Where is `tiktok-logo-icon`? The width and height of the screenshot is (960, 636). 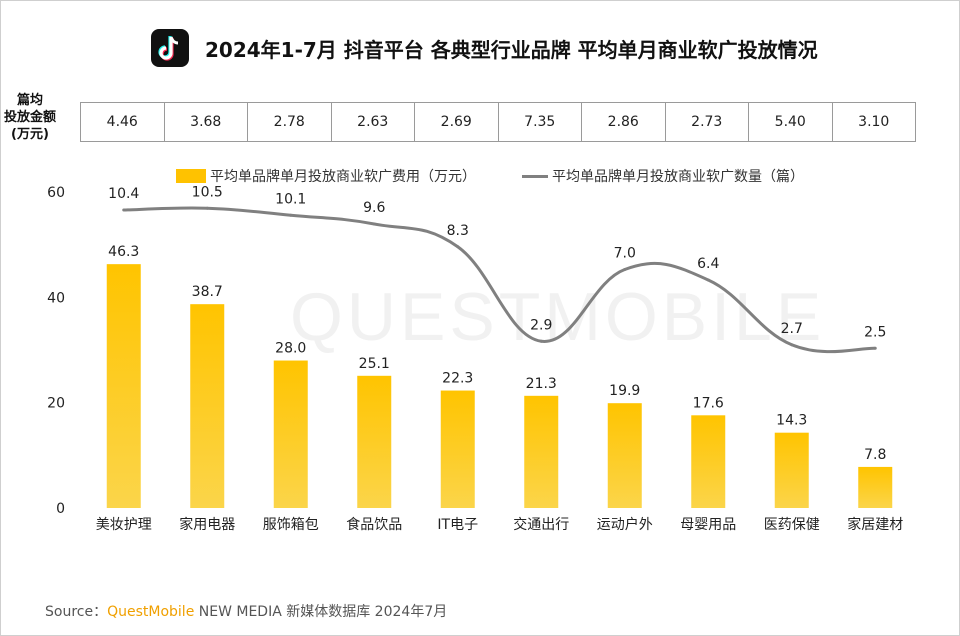 tiktok-logo-icon is located at coordinates (170, 48).